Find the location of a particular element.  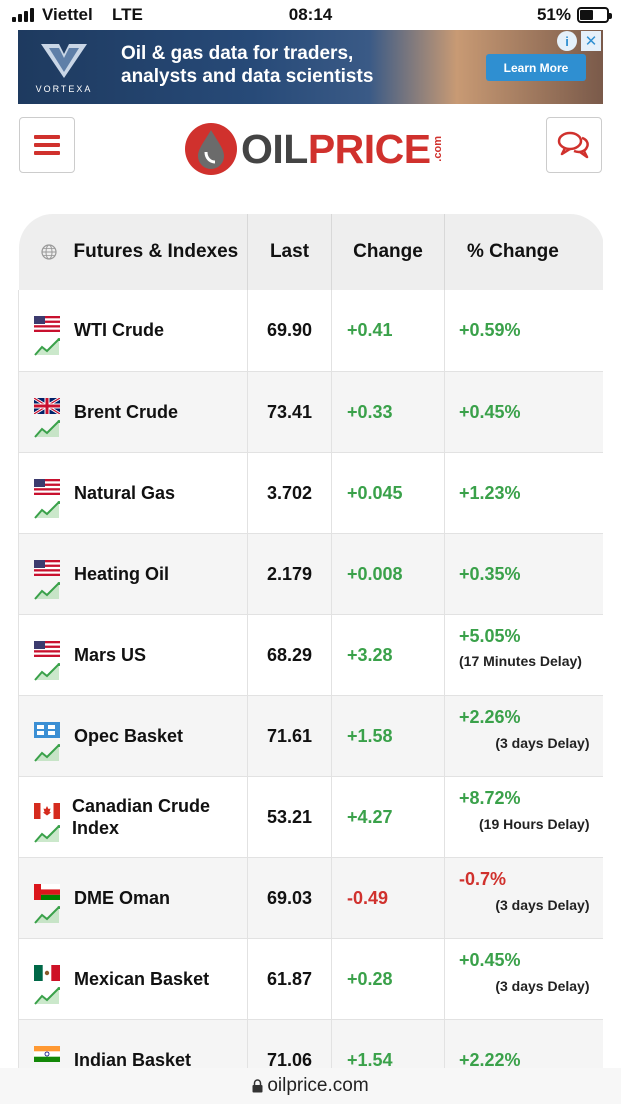

delay-note: (17 Minutes Delay) is located at coordinates (520, 660).